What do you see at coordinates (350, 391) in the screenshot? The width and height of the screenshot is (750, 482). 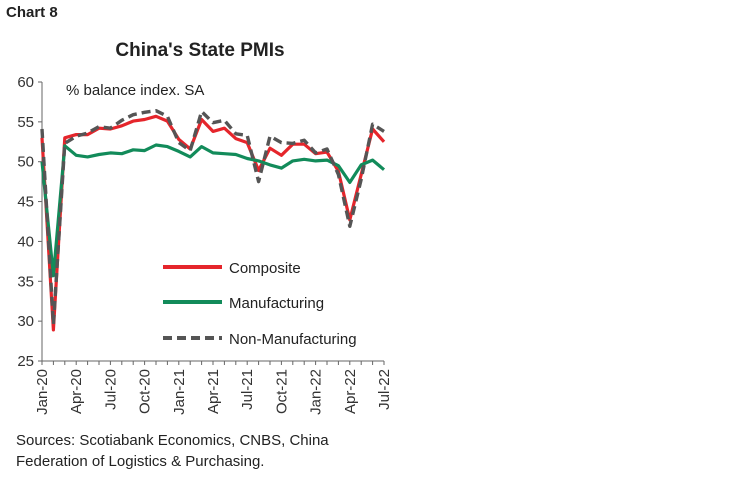 I see `x-tick-label: Apr-22` at bounding box center [350, 391].